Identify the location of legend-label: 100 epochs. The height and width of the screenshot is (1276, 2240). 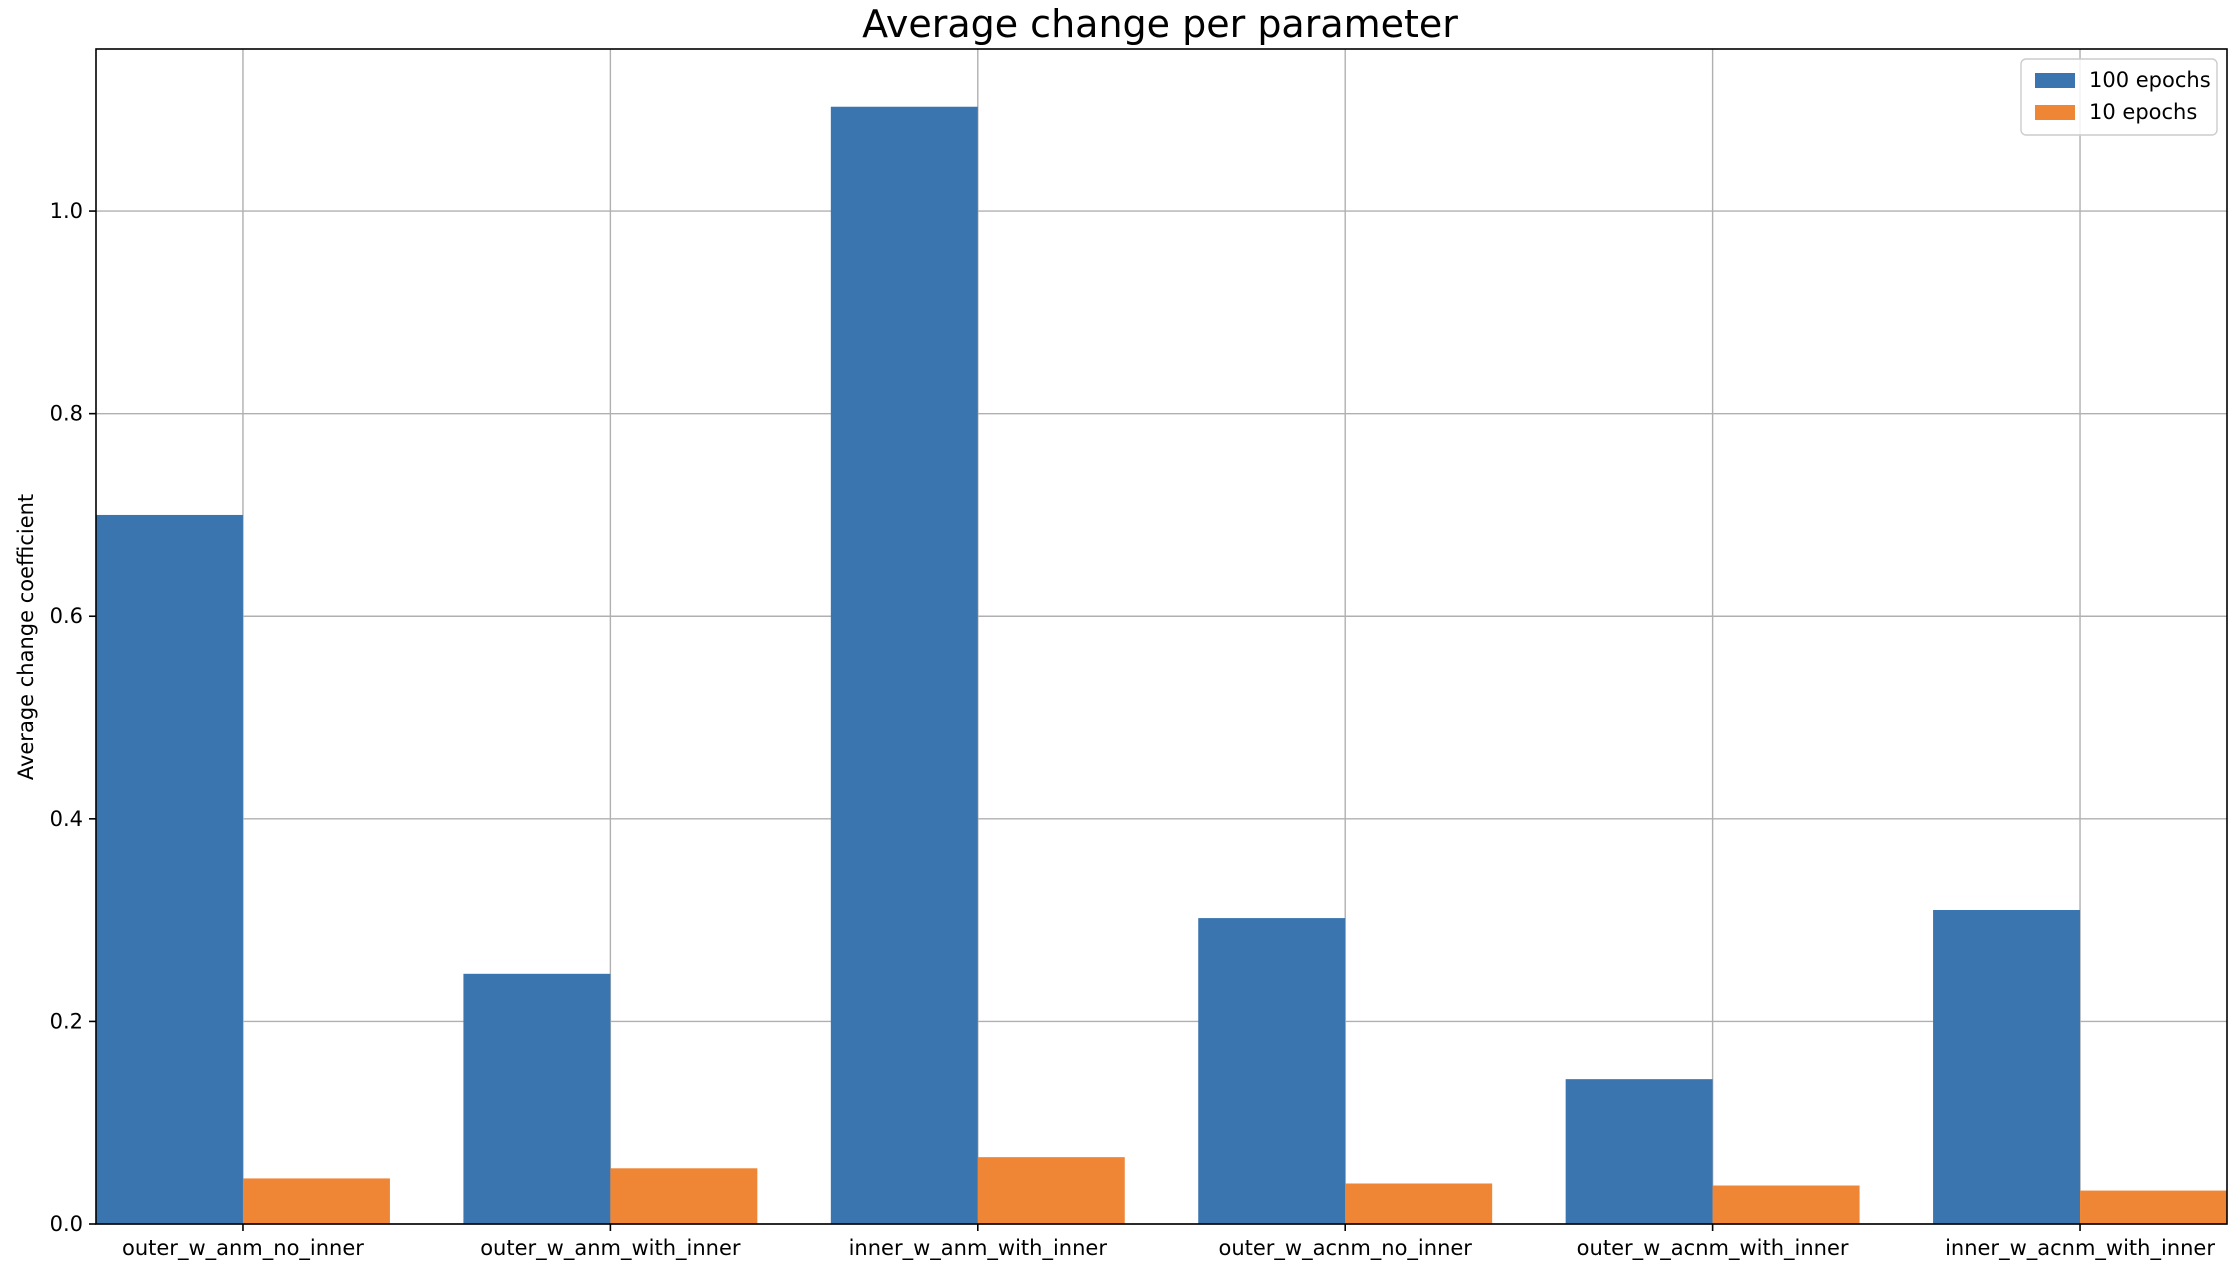
(2150, 80).